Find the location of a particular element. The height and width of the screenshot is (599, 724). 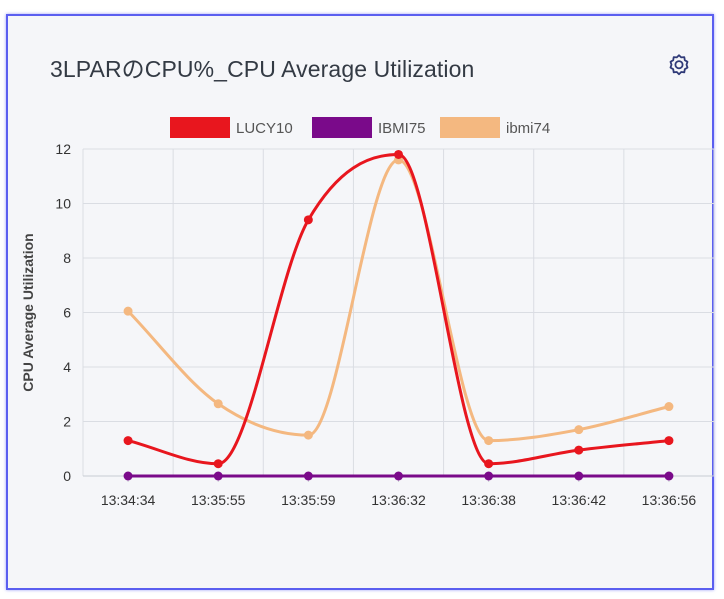

gear-icon-graphic is located at coordinates (679, 65).